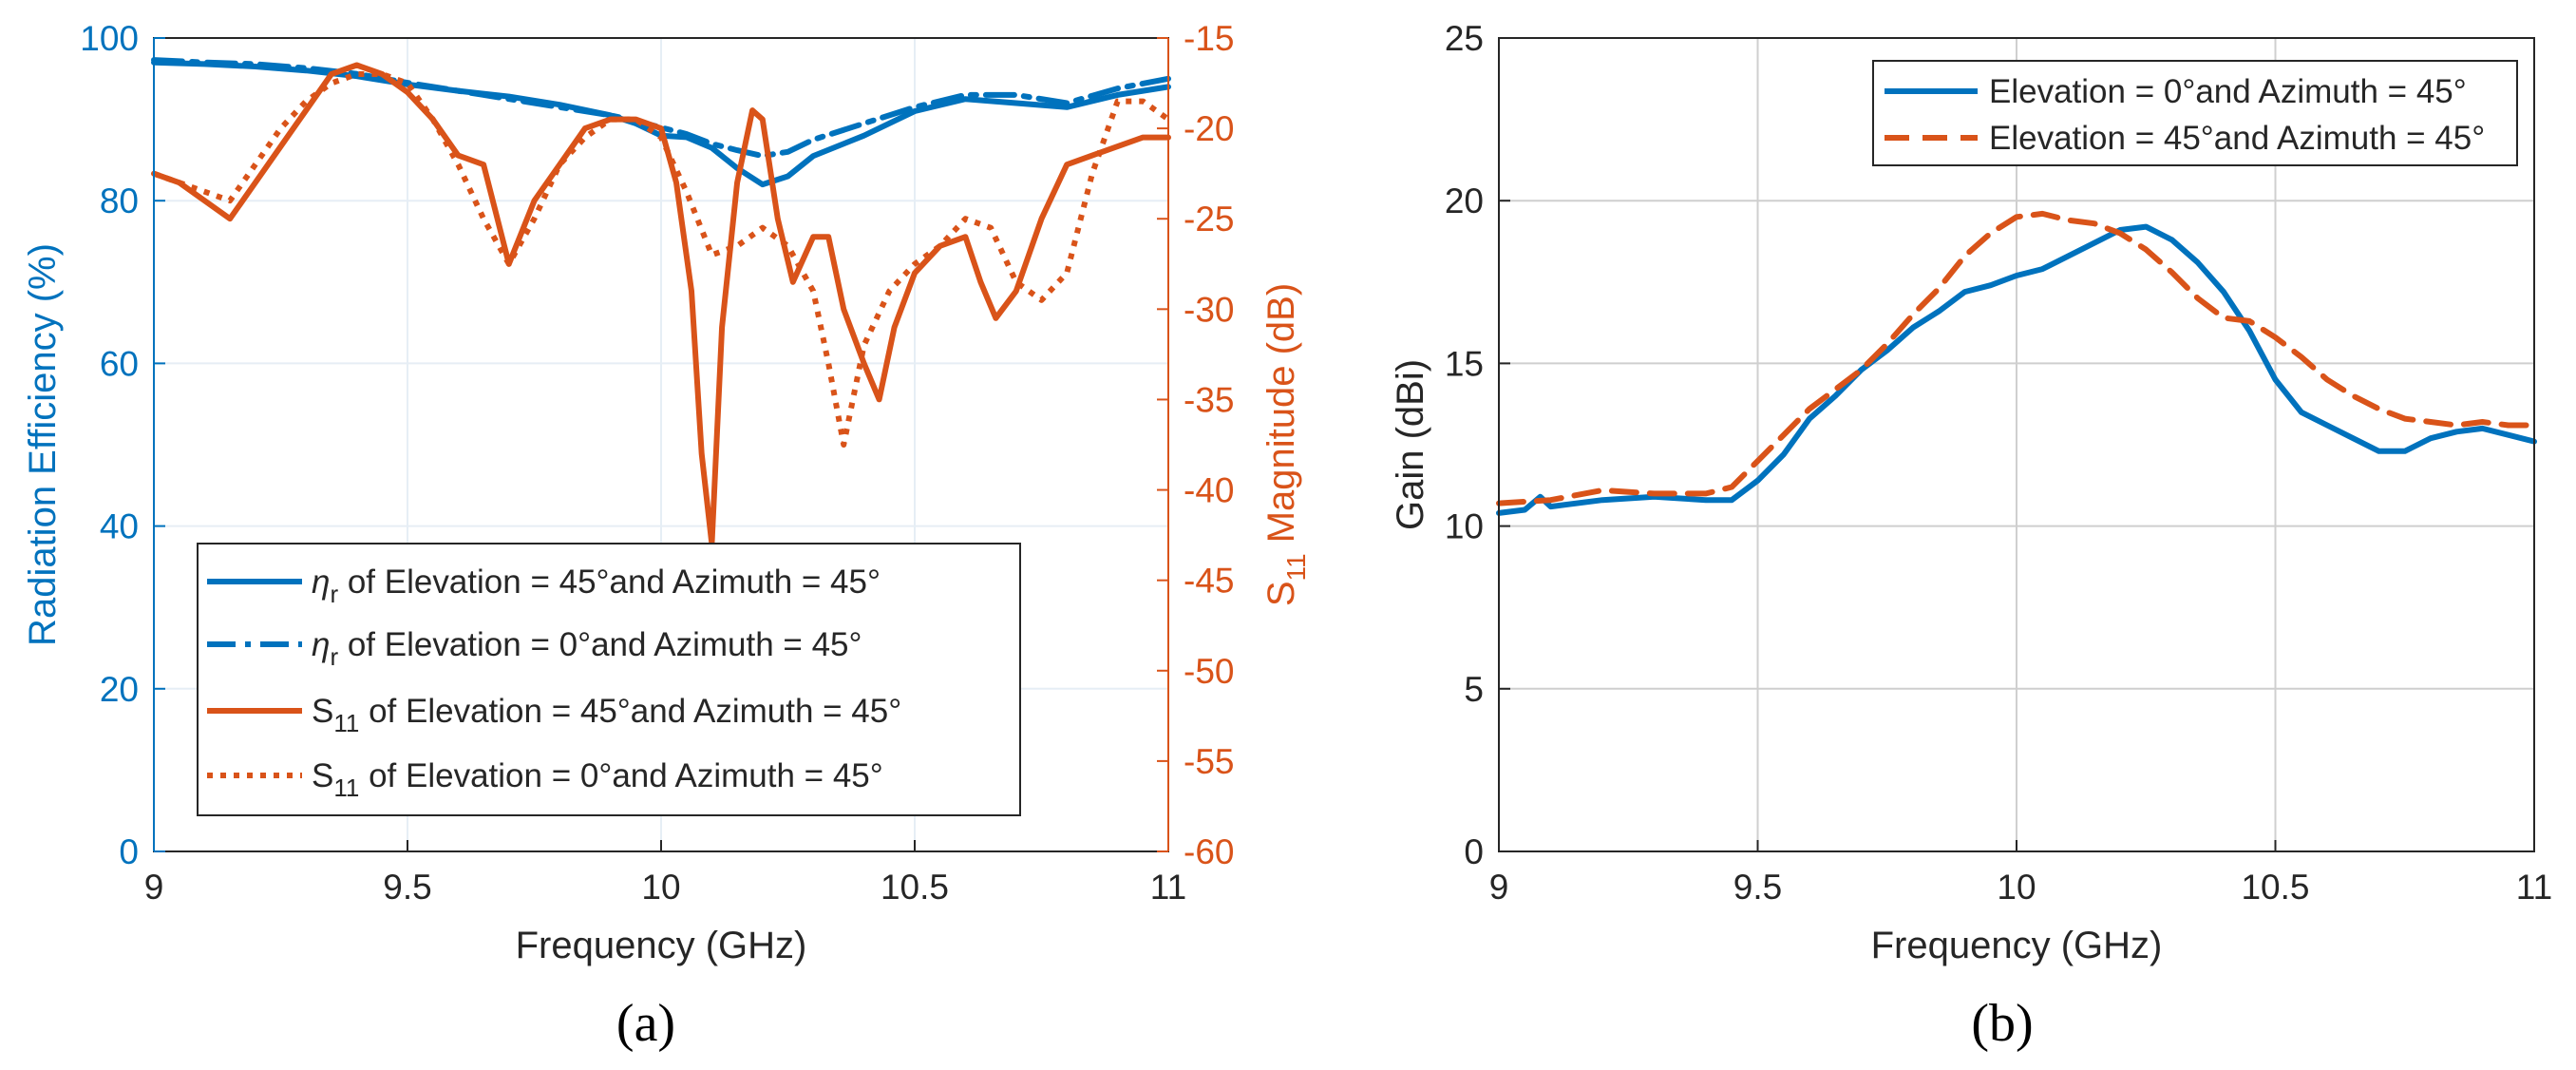 The width and height of the screenshot is (2576, 1070). I want to click on panel-label-b: (b), so click(2002, 1023).